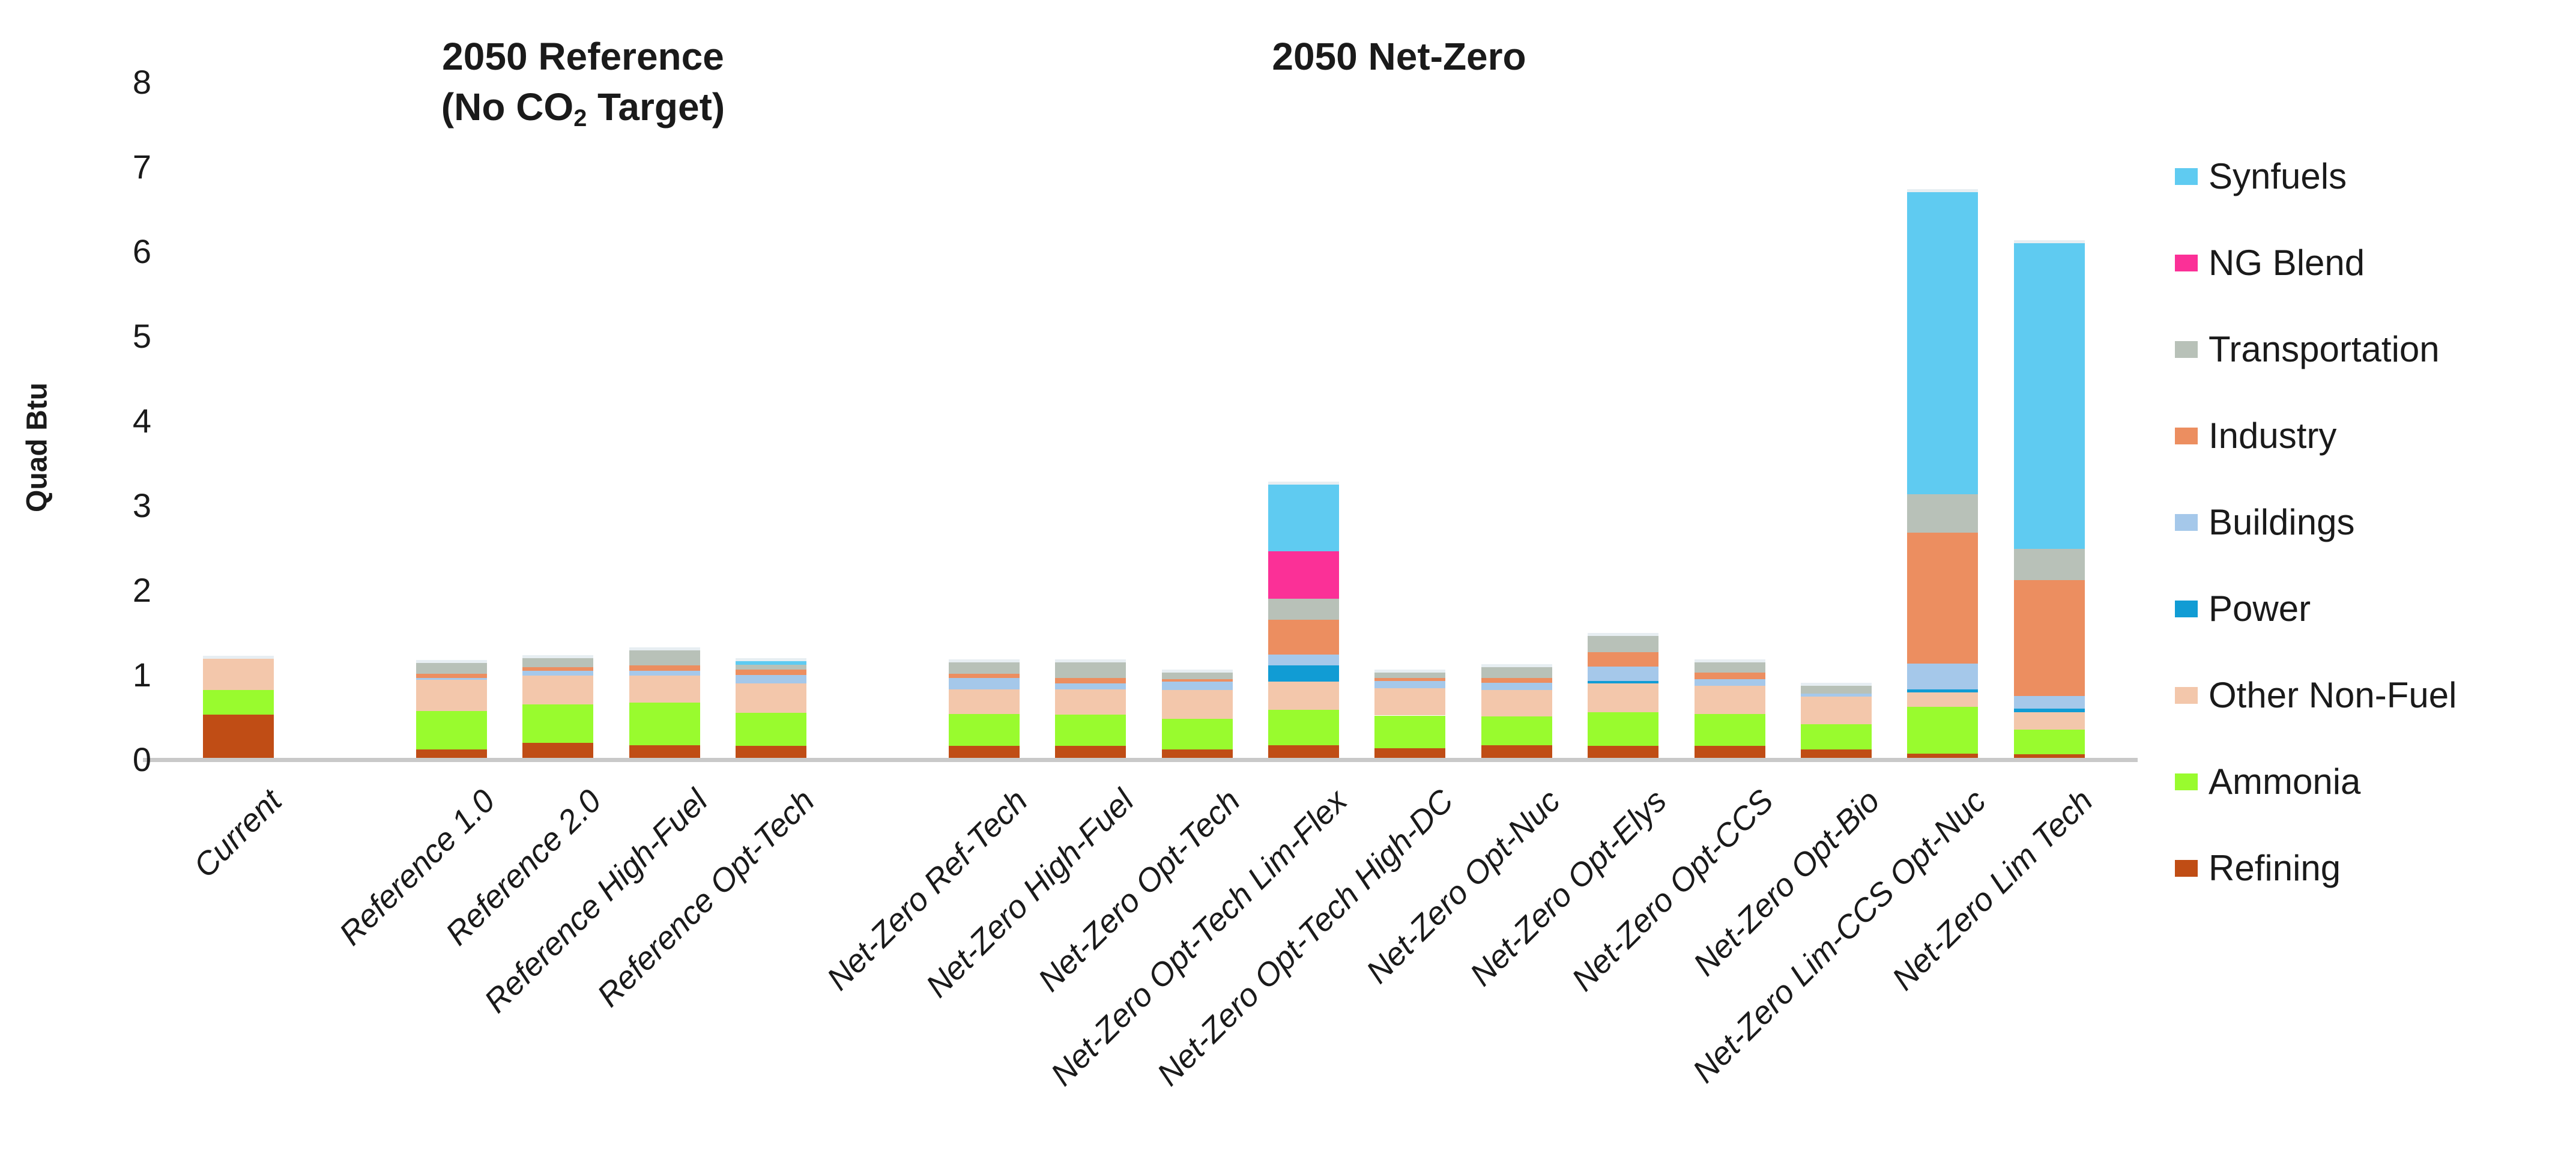  Describe the element at coordinates (1197, 734) in the screenshot. I see `bar-segment-net-zero-opt-tech-ammonia` at that location.